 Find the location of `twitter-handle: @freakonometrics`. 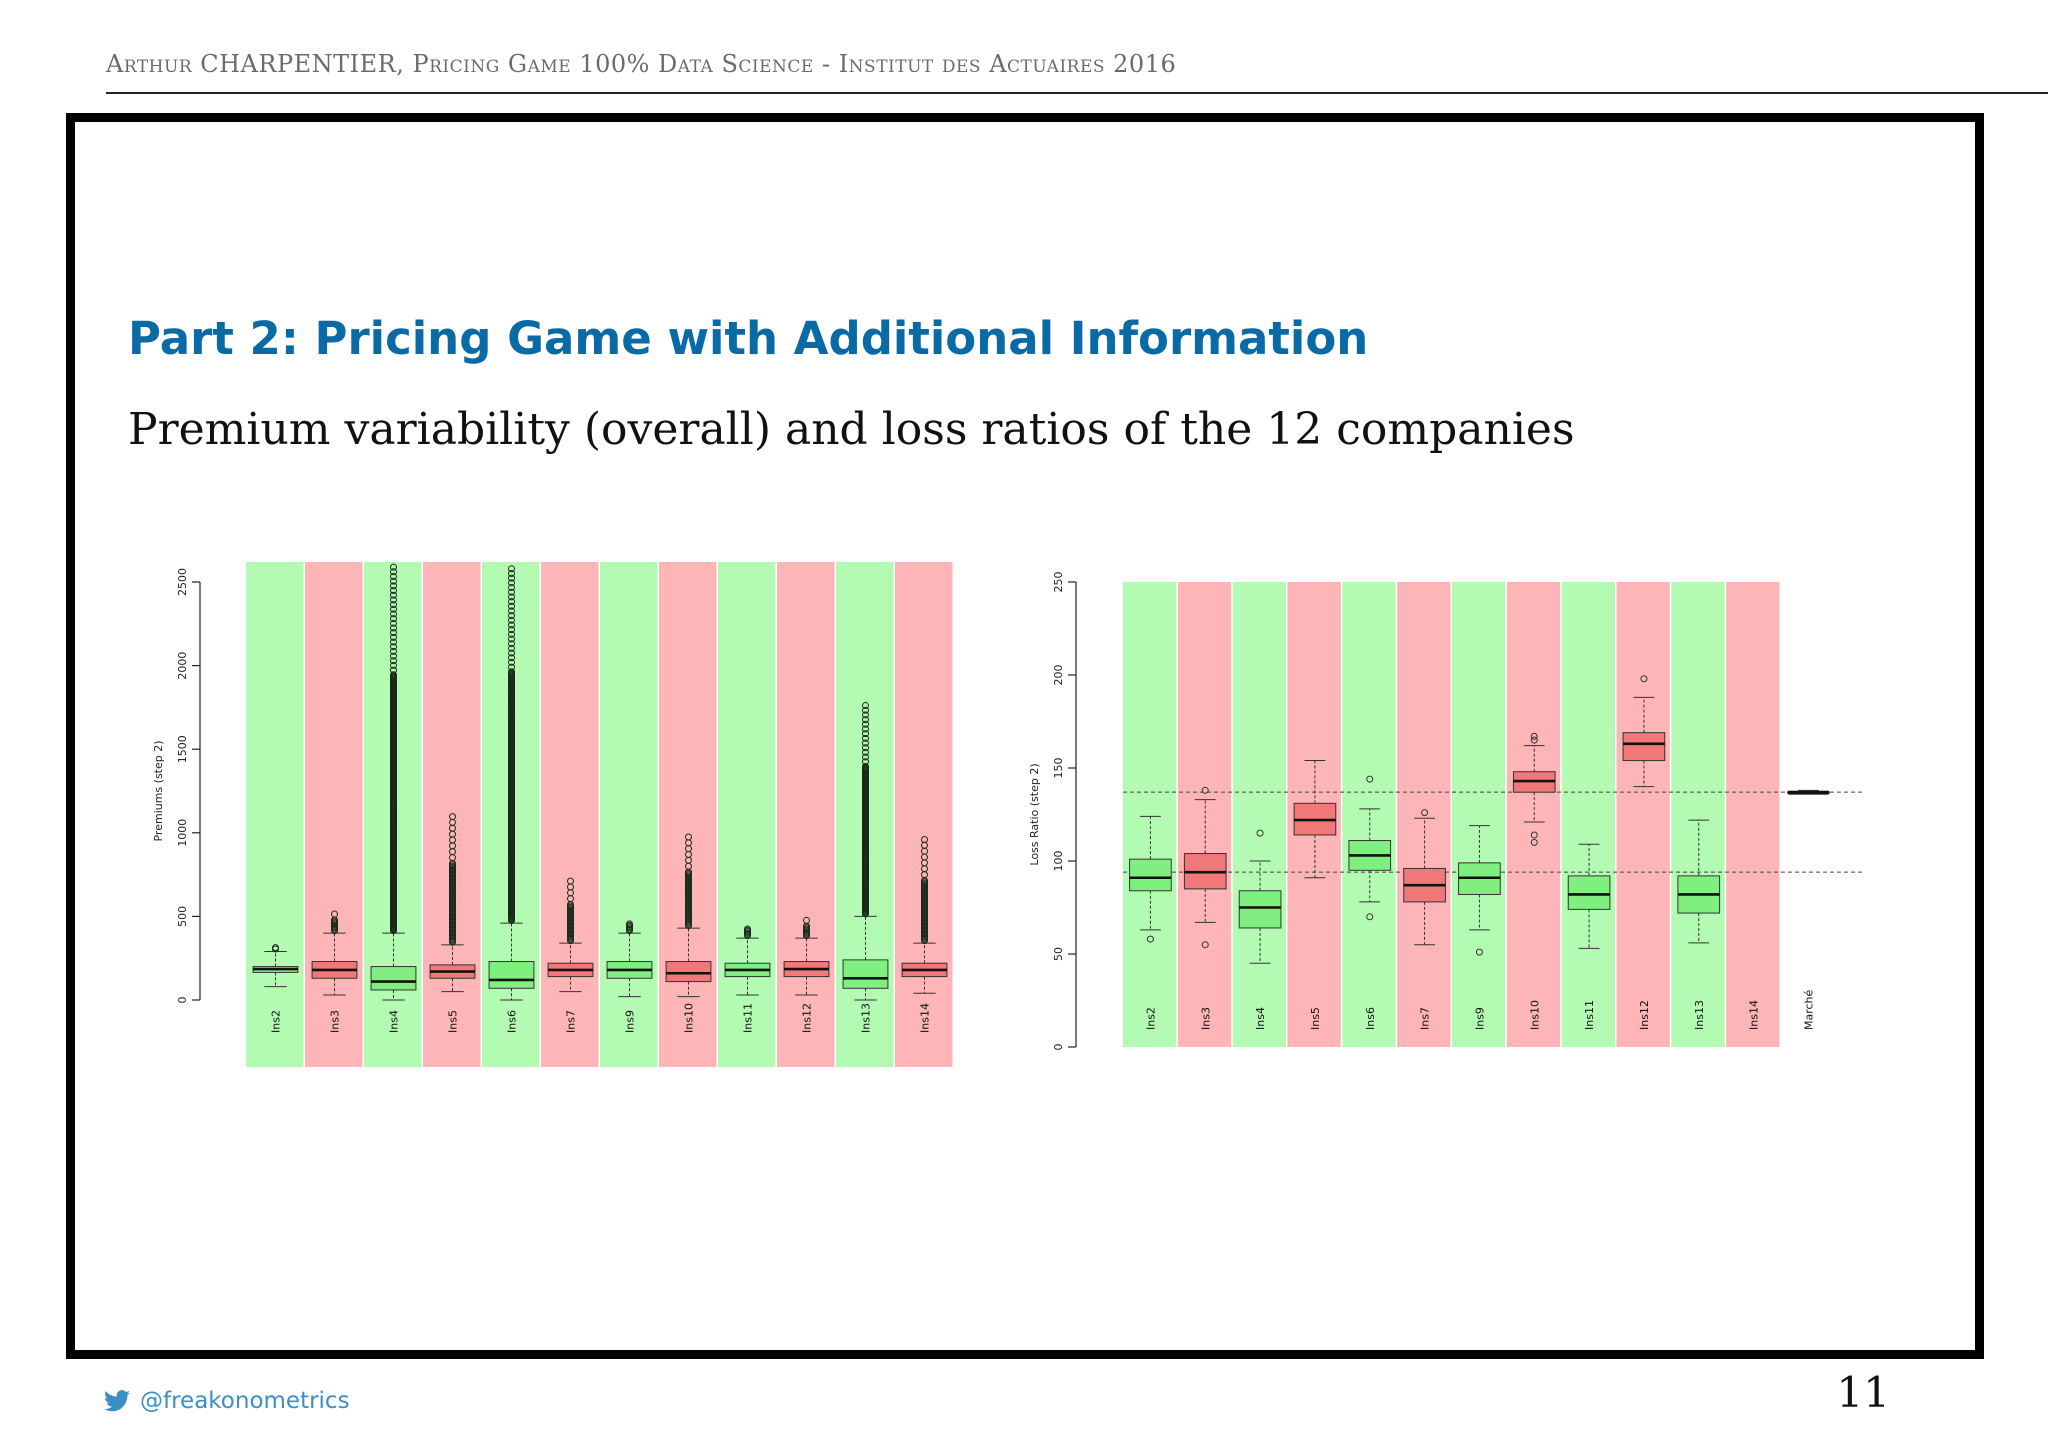

twitter-handle: @freakonometrics is located at coordinates (245, 1401).